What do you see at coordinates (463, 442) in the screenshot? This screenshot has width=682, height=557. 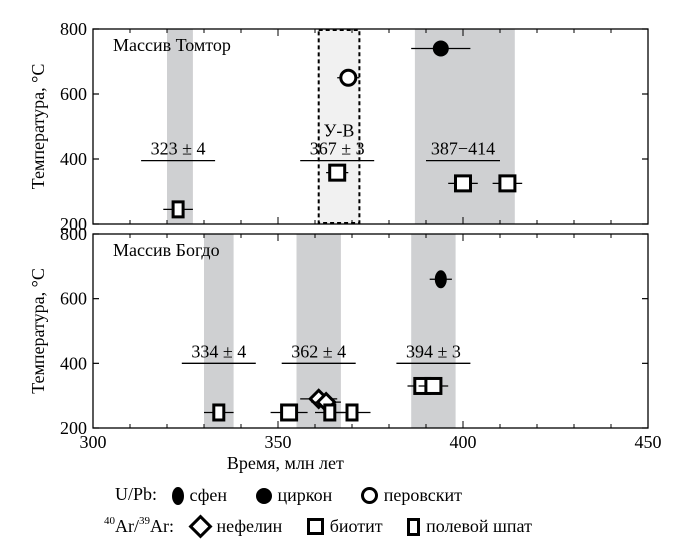 I see `x-tick-label-400: 400` at bounding box center [463, 442].